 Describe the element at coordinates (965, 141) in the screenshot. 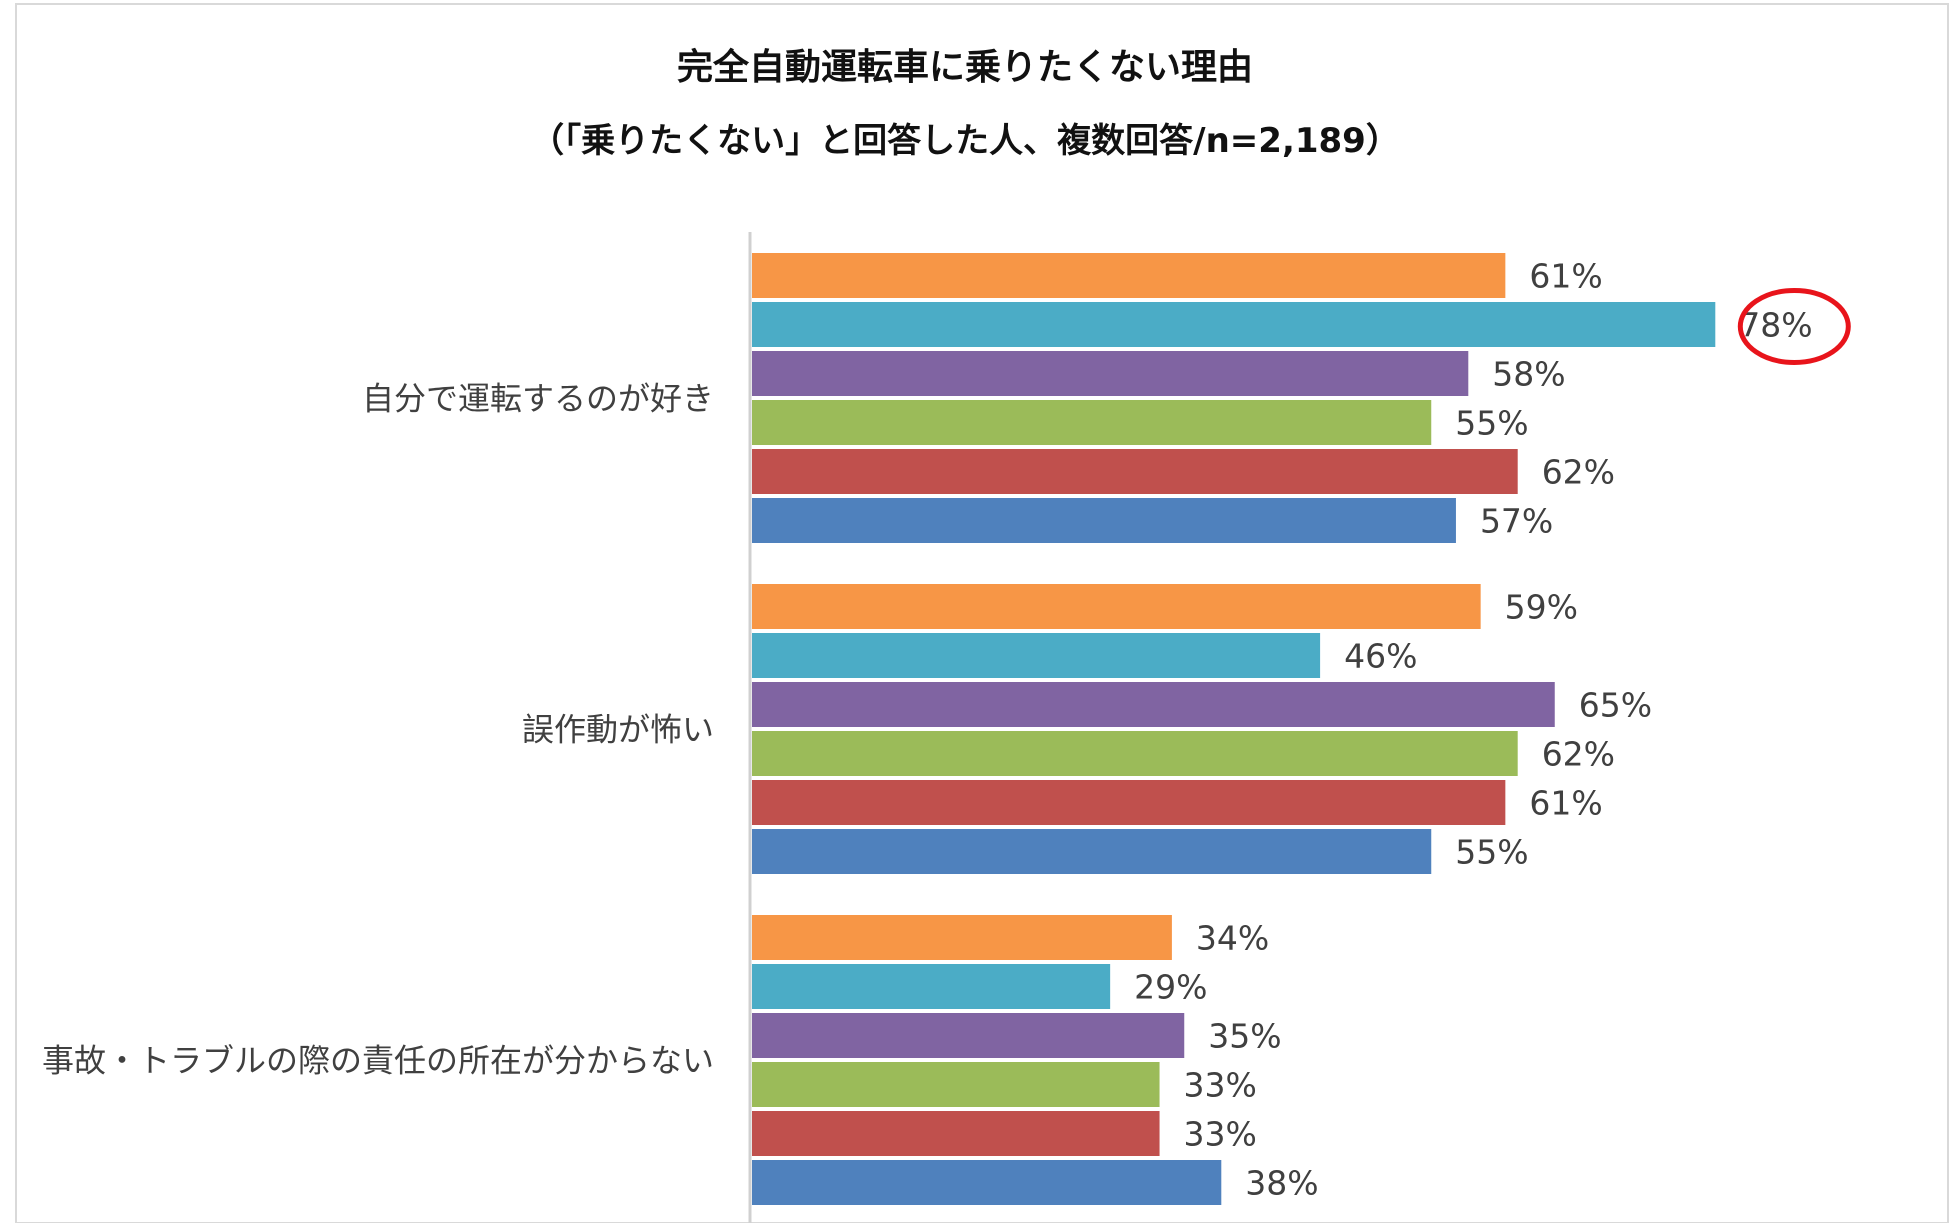

I see `chart-subtitle: （「乗りたくない」と回答した人、複数回答/n=2,189）` at that location.